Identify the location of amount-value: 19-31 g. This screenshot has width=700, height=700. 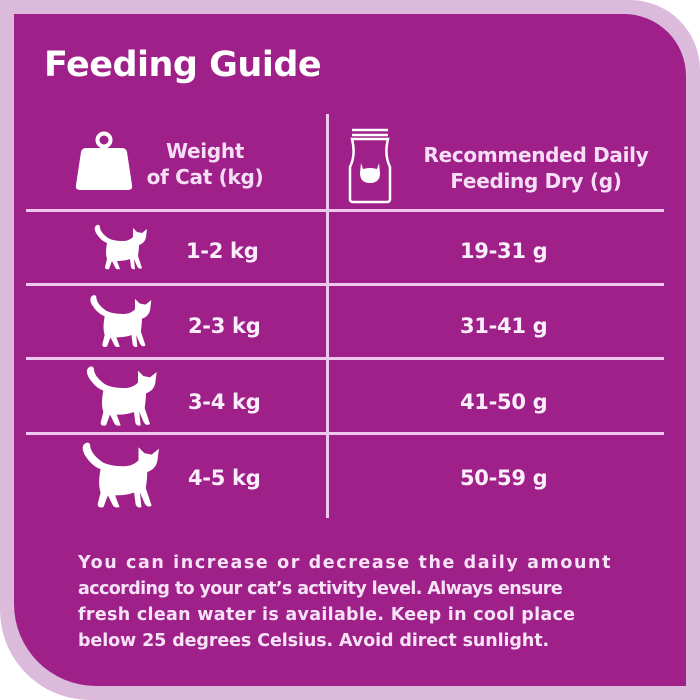
(504, 251).